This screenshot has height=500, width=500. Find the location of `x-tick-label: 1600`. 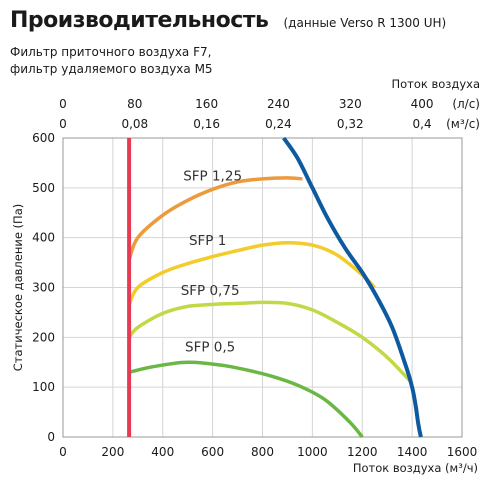

x-tick-label: 1600 is located at coordinates (462, 452).